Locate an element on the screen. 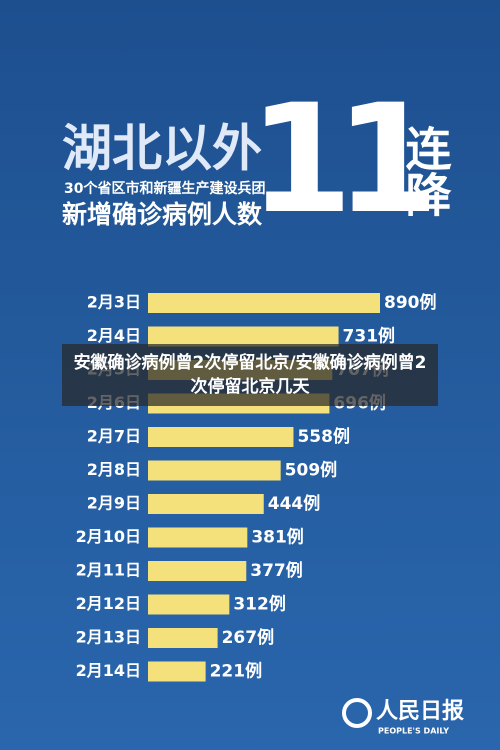 The width and height of the screenshot is (500, 750). category-label: 2月14日 is located at coordinates (108, 670).